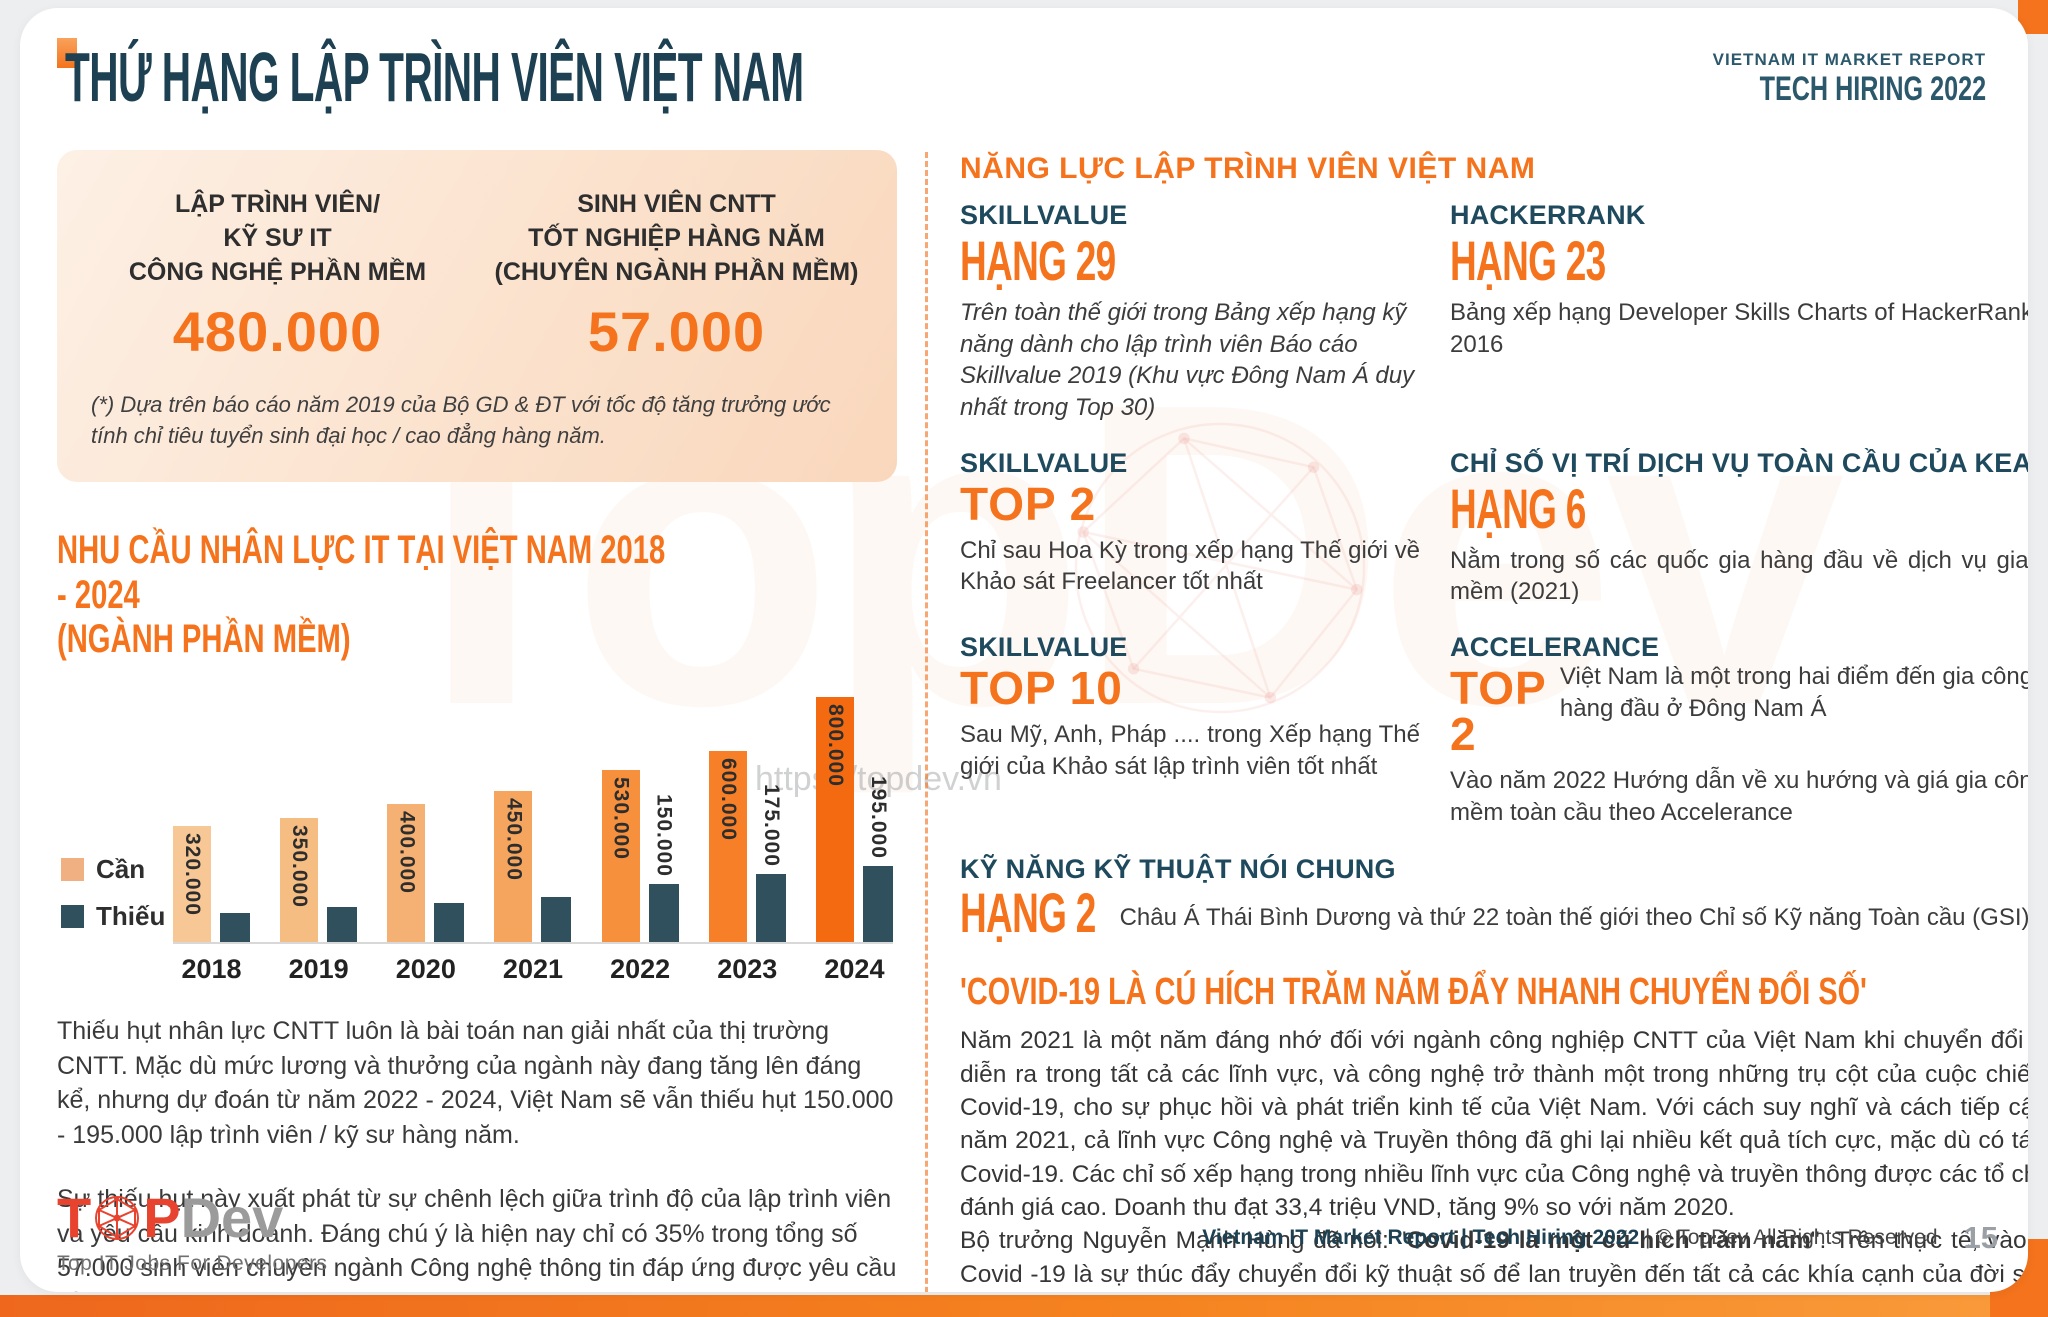  What do you see at coordinates (299, 880) in the screenshot?
I see `bar-can-2019: 350.000` at bounding box center [299, 880].